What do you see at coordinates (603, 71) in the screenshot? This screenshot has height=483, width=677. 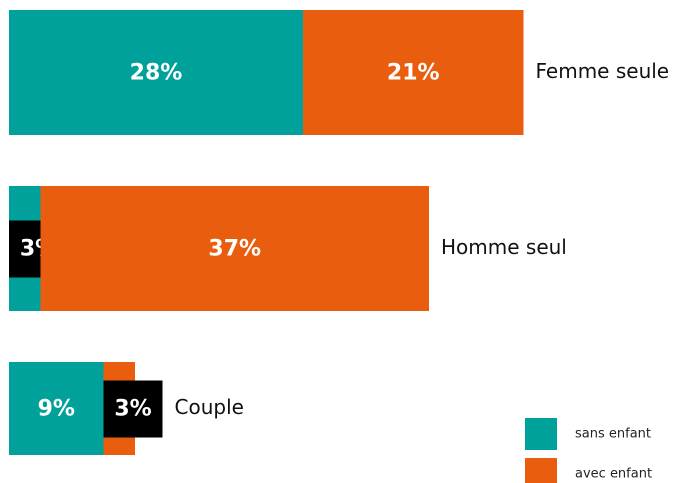 I see `category-label: Femme seule` at bounding box center [603, 71].